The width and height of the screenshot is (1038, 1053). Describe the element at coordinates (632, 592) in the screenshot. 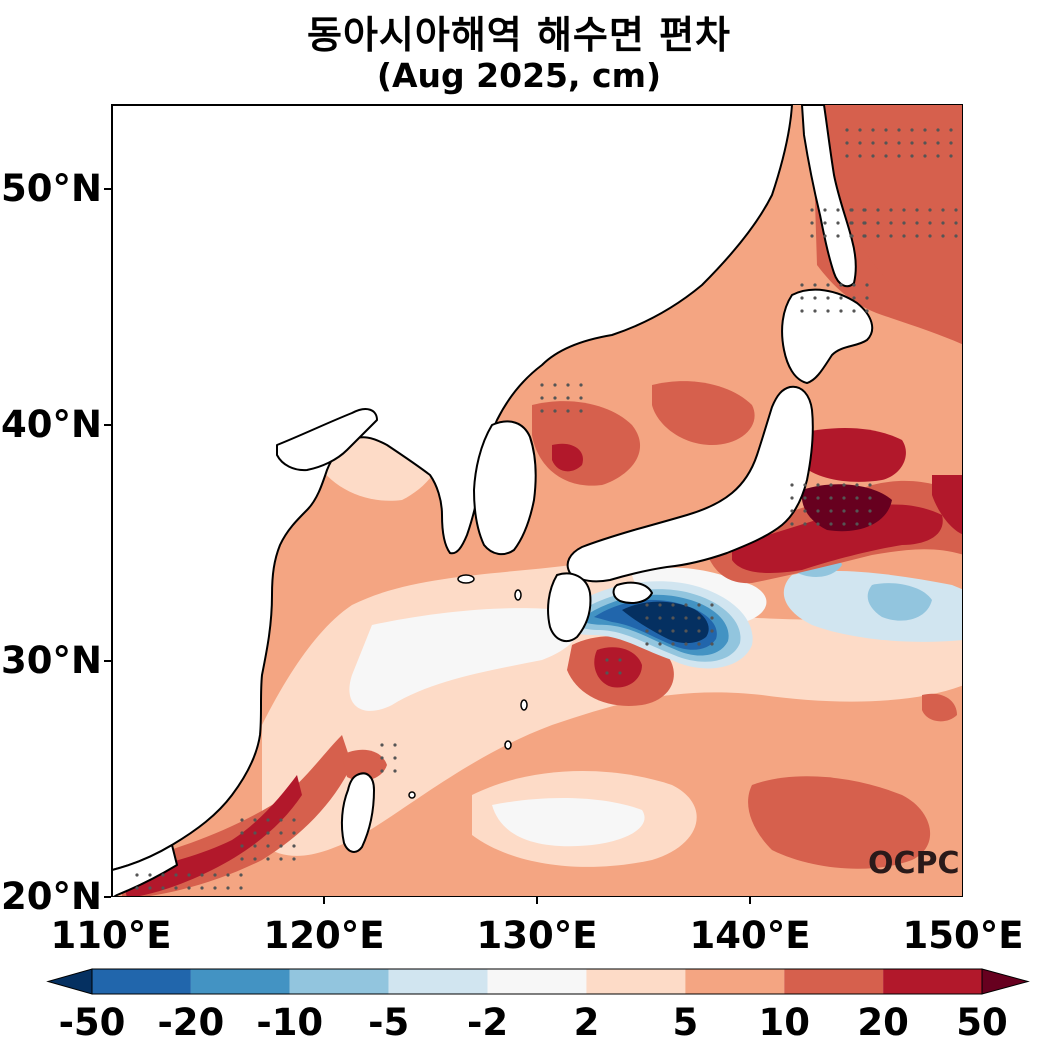

I see `shikoku` at that location.